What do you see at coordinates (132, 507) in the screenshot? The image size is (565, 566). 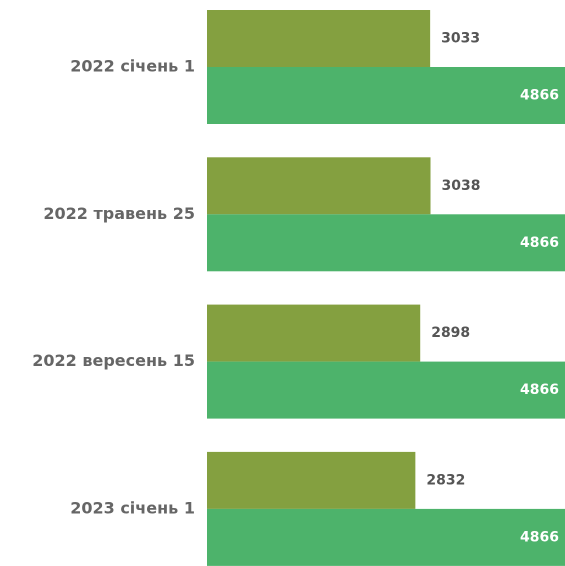 I see `category-label: 2023 січень 1` at bounding box center [132, 507].